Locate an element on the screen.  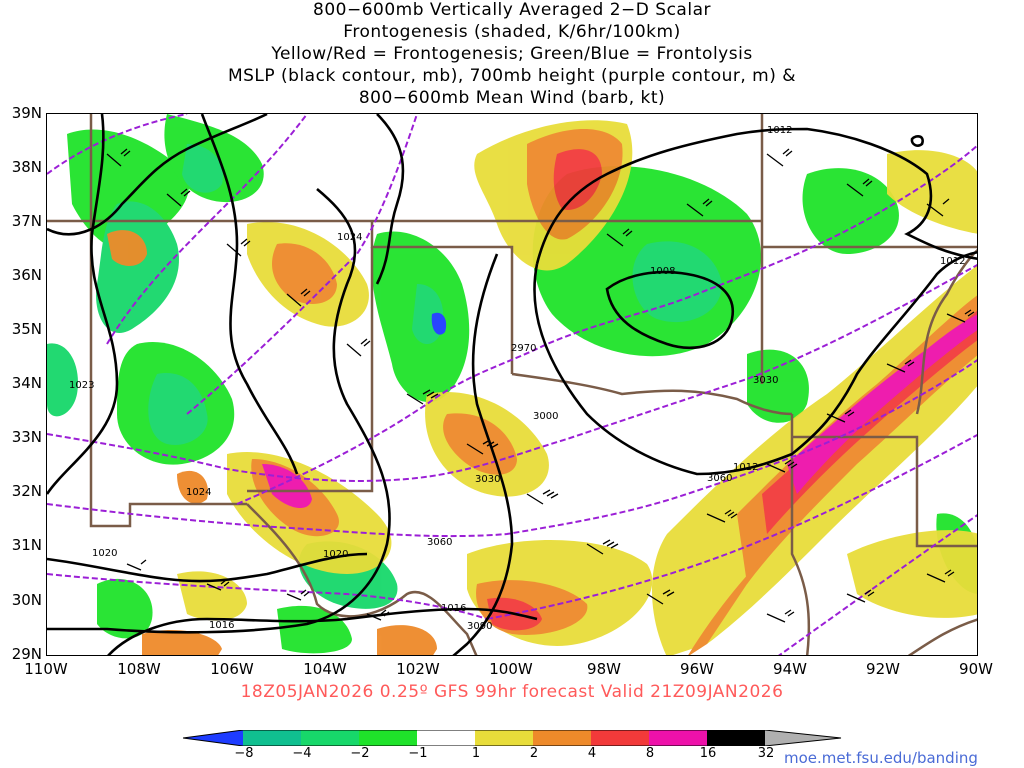
lat-label-33n: 33N is located at coordinates (26, 437).